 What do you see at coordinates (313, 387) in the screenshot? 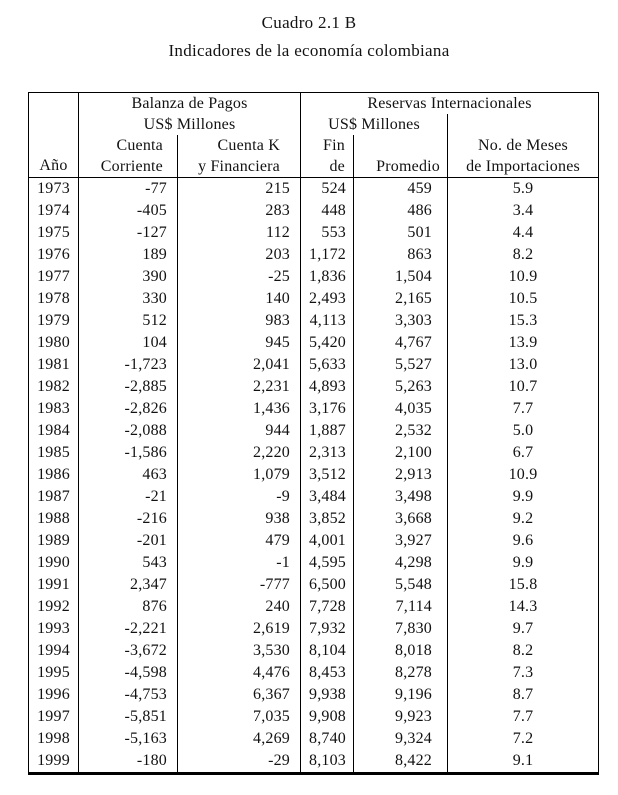
I see `table-row: 1982 -2,885 2,231 4,893 5,263 10.7` at bounding box center [313, 387].